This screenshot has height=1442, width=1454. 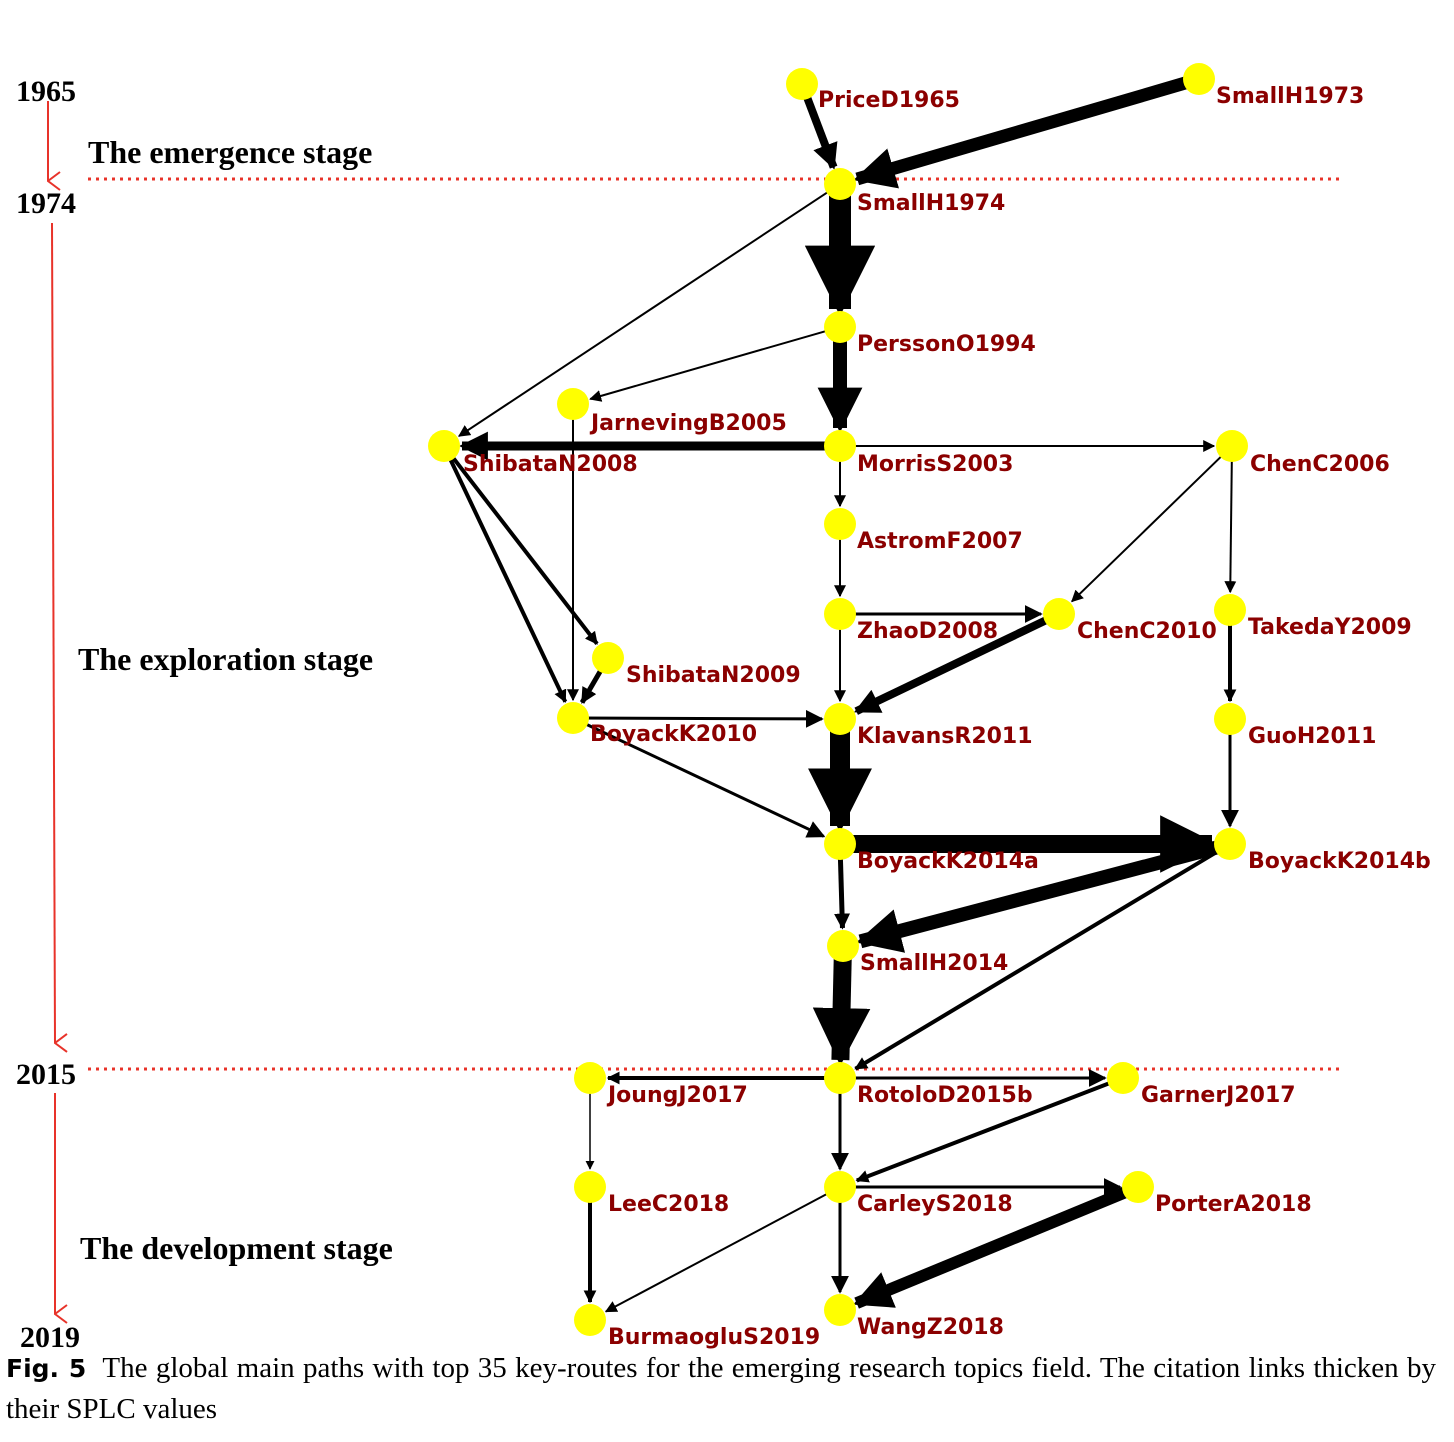 I want to click on paper-node-boyack2014b, so click(x=1230, y=844).